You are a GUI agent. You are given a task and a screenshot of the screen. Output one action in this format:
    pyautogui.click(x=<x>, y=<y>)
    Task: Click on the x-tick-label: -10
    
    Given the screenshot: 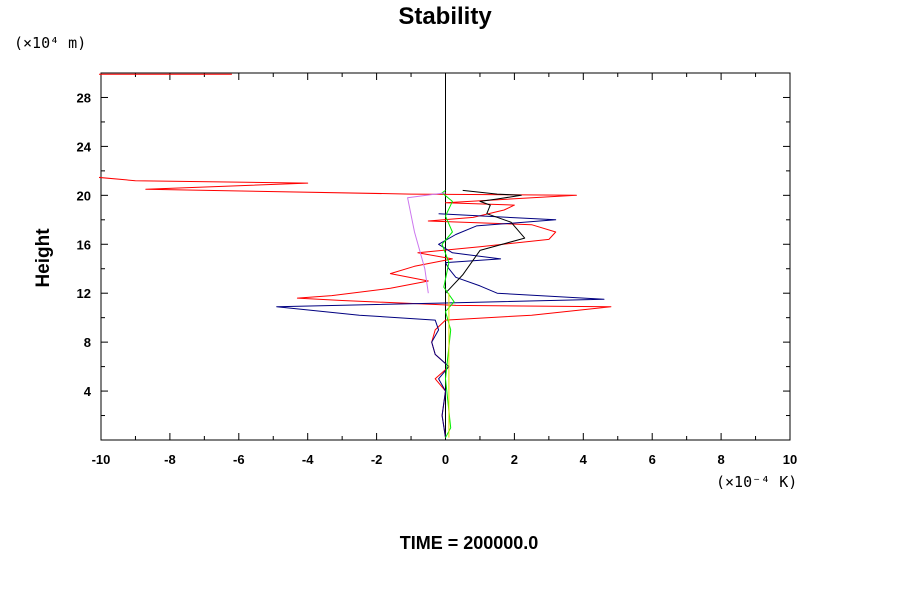 What is the action you would take?
    pyautogui.click(x=101, y=459)
    